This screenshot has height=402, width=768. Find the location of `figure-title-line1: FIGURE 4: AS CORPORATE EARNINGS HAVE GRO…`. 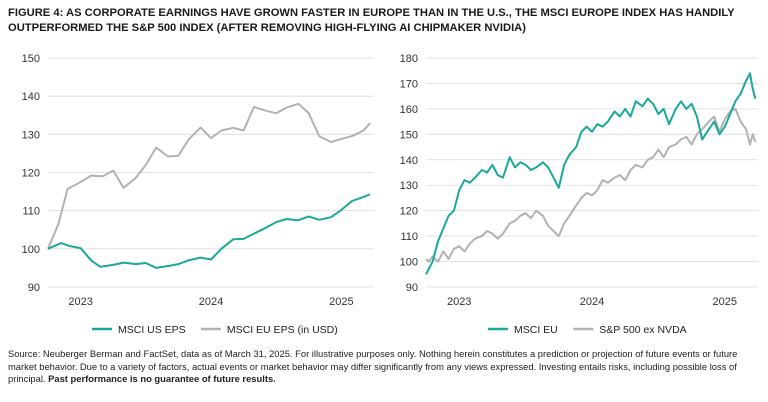

figure-title-line1: FIGURE 4: AS CORPORATE EARNINGS HAVE GRO… is located at coordinates (371, 13).